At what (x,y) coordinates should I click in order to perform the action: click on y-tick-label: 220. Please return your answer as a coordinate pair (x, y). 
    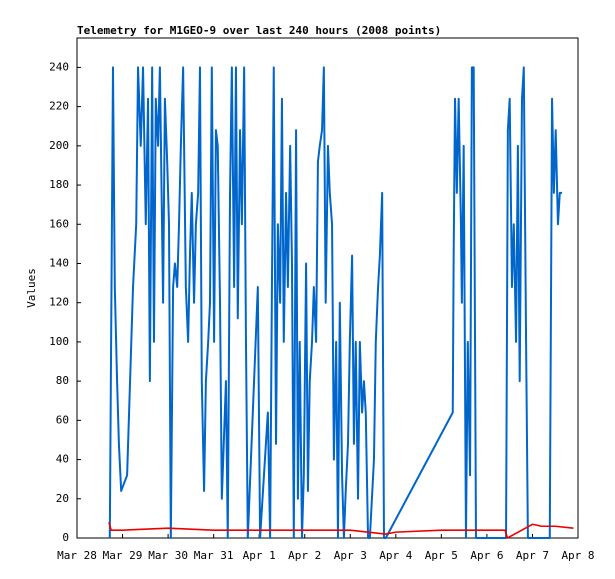
    Looking at the image, I should click on (59, 106).